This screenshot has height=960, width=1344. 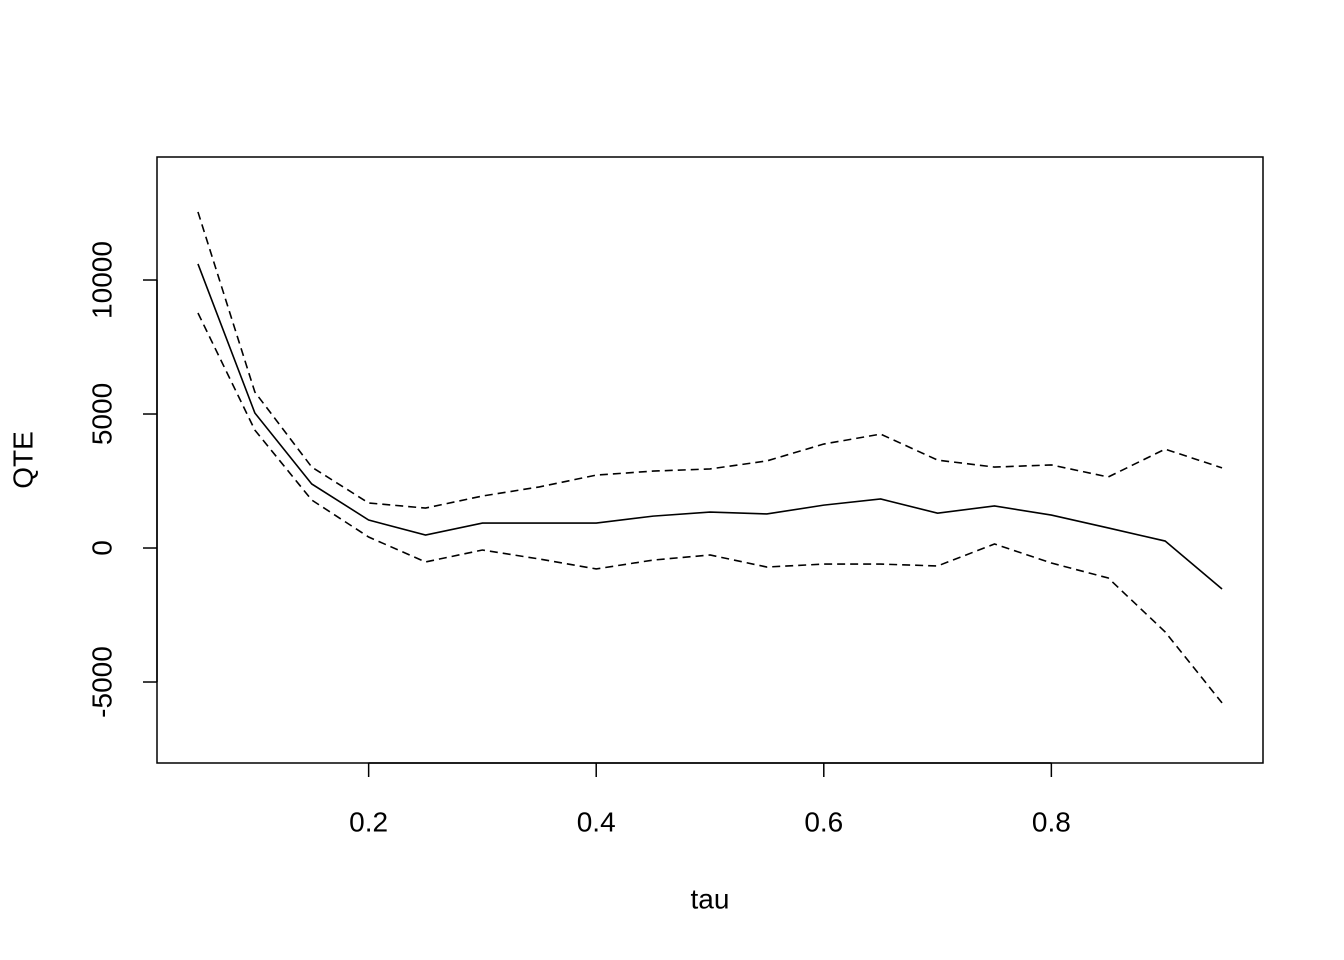 I want to click on x-tick-label: 0.4, so click(x=596, y=821).